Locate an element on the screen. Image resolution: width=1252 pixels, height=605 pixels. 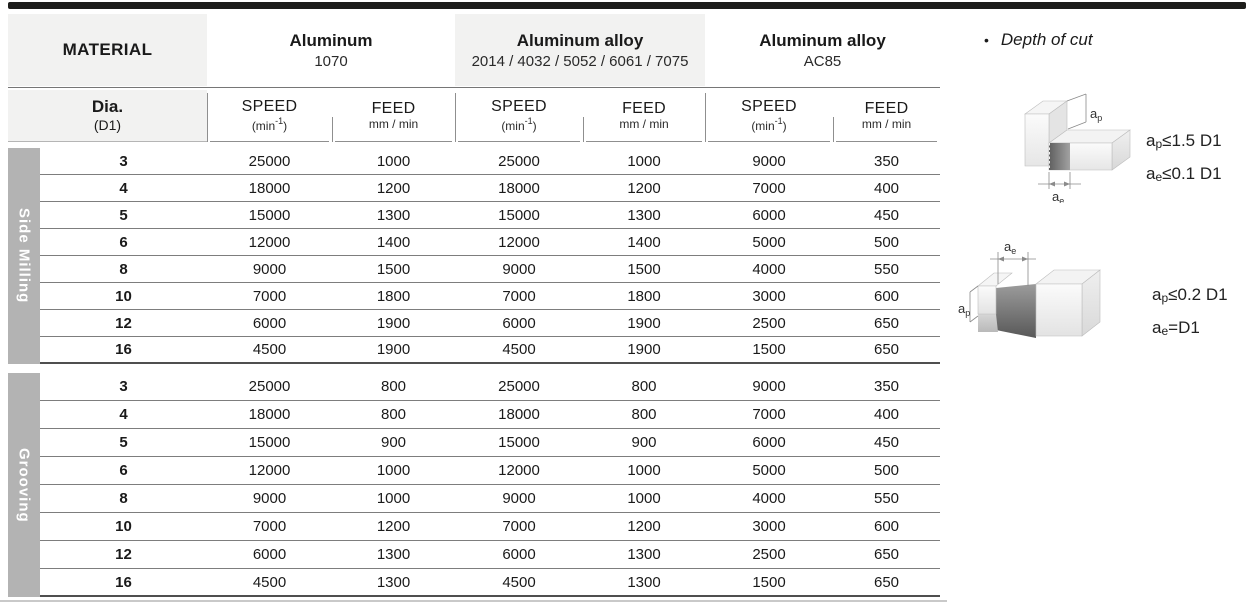
rule-ap: ap≤1.5 D1 is located at coordinates (1184, 141).